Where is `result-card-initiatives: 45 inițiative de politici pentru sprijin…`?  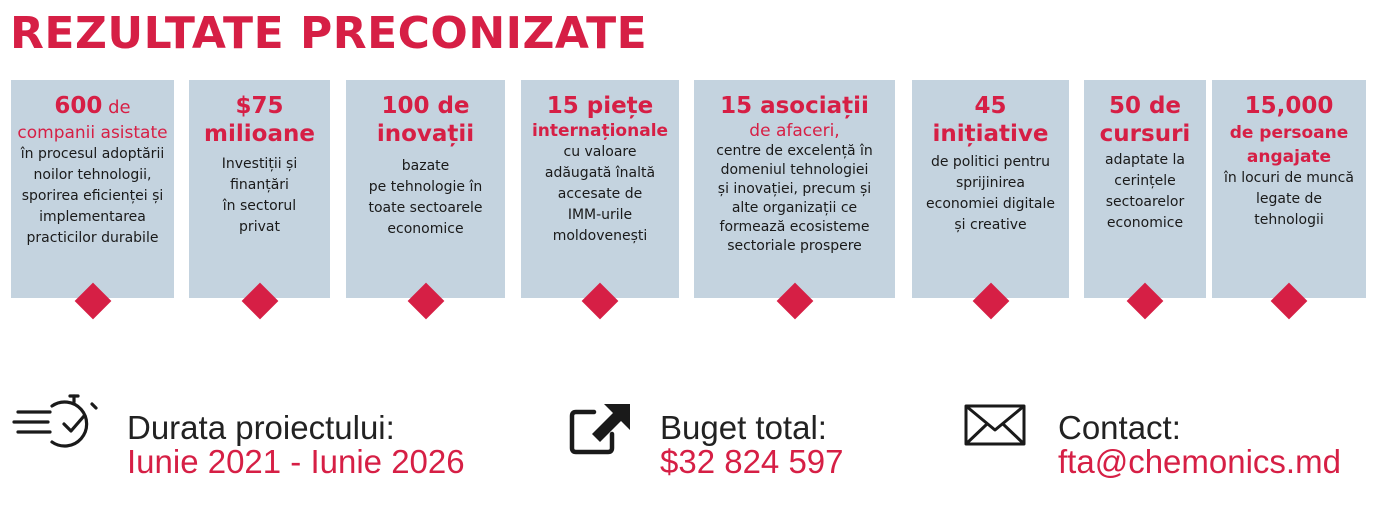 result-card-initiatives: 45 inițiative de politici pentru sprijin… is located at coordinates (990, 200).